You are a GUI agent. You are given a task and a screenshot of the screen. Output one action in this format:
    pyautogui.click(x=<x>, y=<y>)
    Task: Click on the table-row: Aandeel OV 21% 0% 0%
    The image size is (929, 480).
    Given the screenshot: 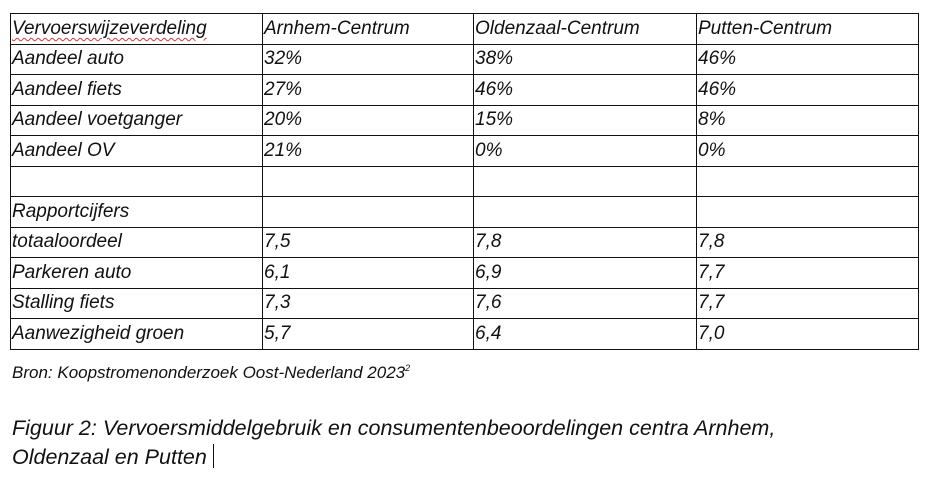 What is the action you would take?
    pyautogui.click(x=464, y=151)
    